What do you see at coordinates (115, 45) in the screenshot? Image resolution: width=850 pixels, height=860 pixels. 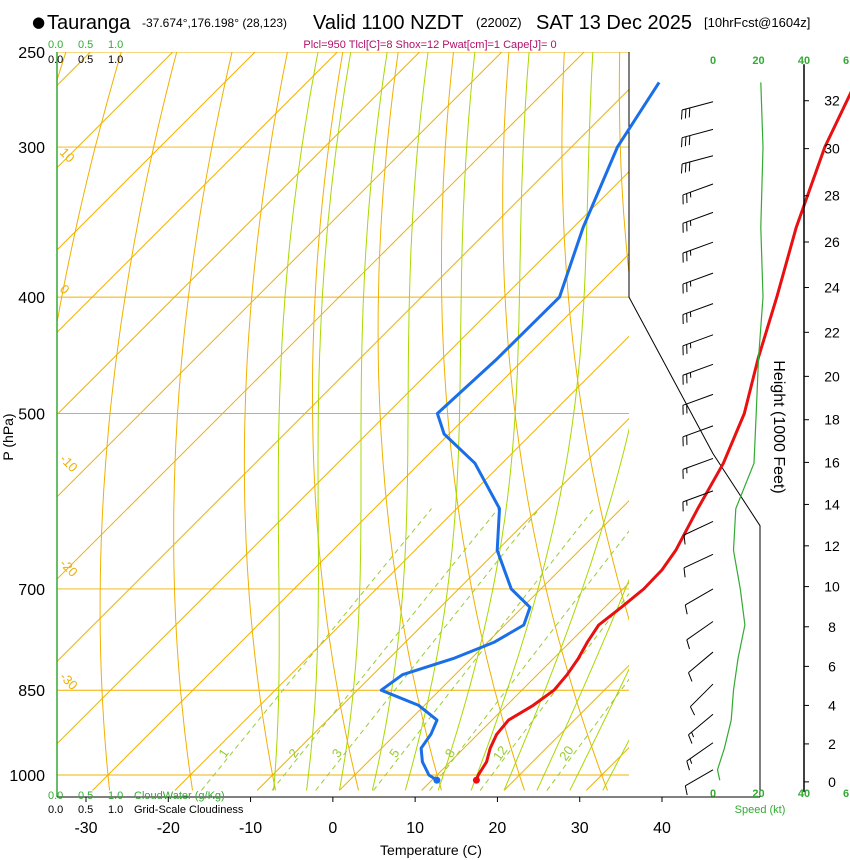 I see `cloudwater-tick-top-2: 1.0` at bounding box center [115, 45].